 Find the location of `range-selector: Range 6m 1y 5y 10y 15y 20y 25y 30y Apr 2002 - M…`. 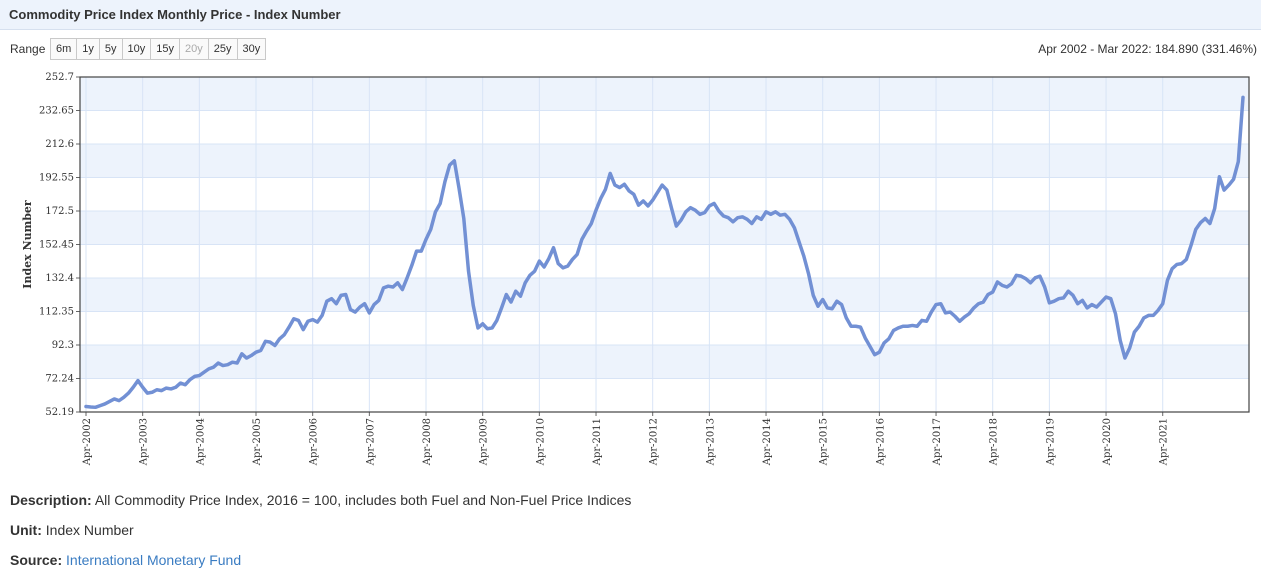

range-selector: Range 6m 1y 5y 10y 15y 20y 25y 30y Apr 2002 - M… is located at coordinates (630, 49).